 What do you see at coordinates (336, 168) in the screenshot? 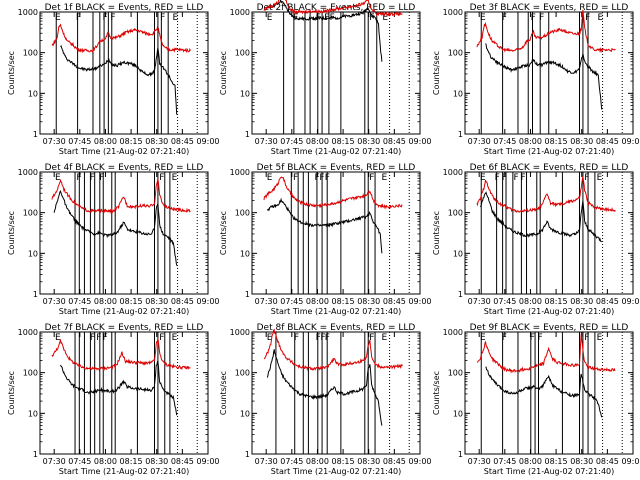
I see `panel-title: Det 5f BLACK = Events, RED = LLD` at bounding box center [336, 168].